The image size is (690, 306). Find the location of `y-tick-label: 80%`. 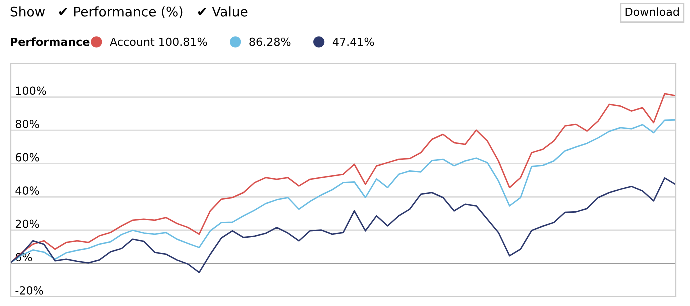

y-tick-label: 80% is located at coordinates (28, 124).